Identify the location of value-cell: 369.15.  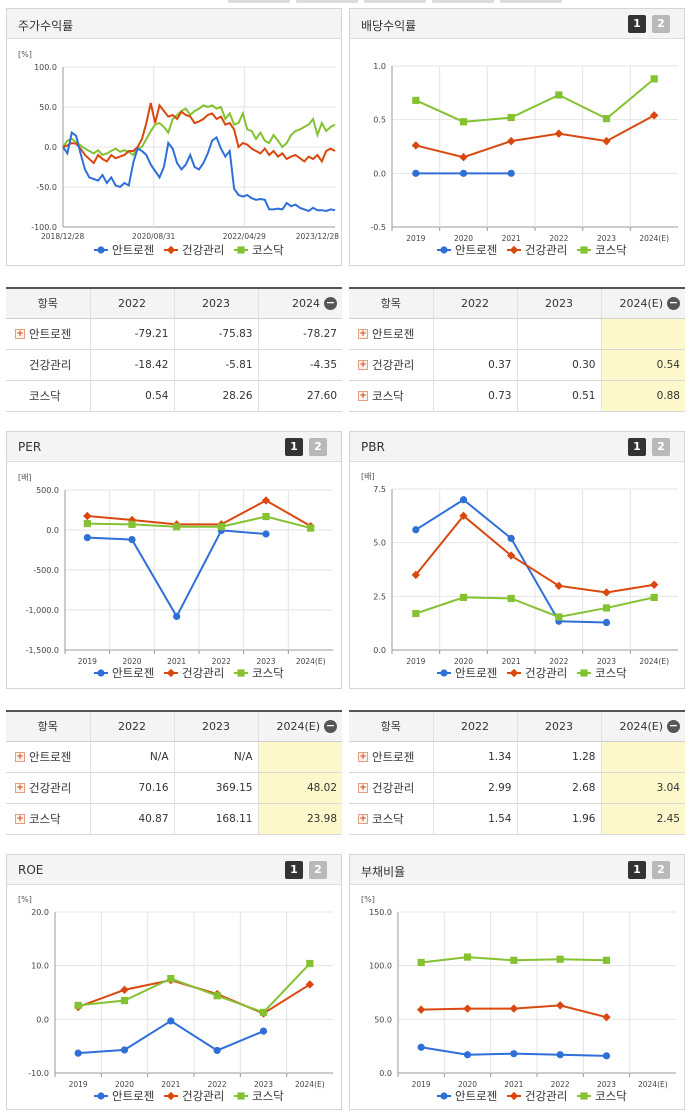
(215, 788).